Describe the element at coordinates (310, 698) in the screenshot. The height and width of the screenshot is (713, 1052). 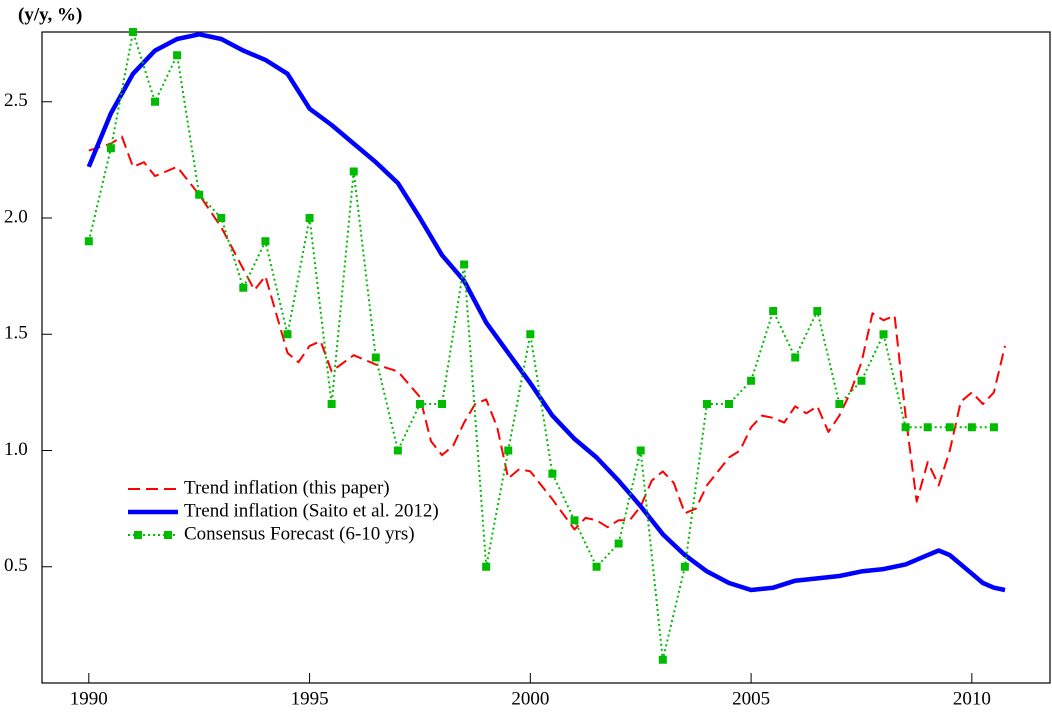
I see `x-tick-label: 1995` at that location.